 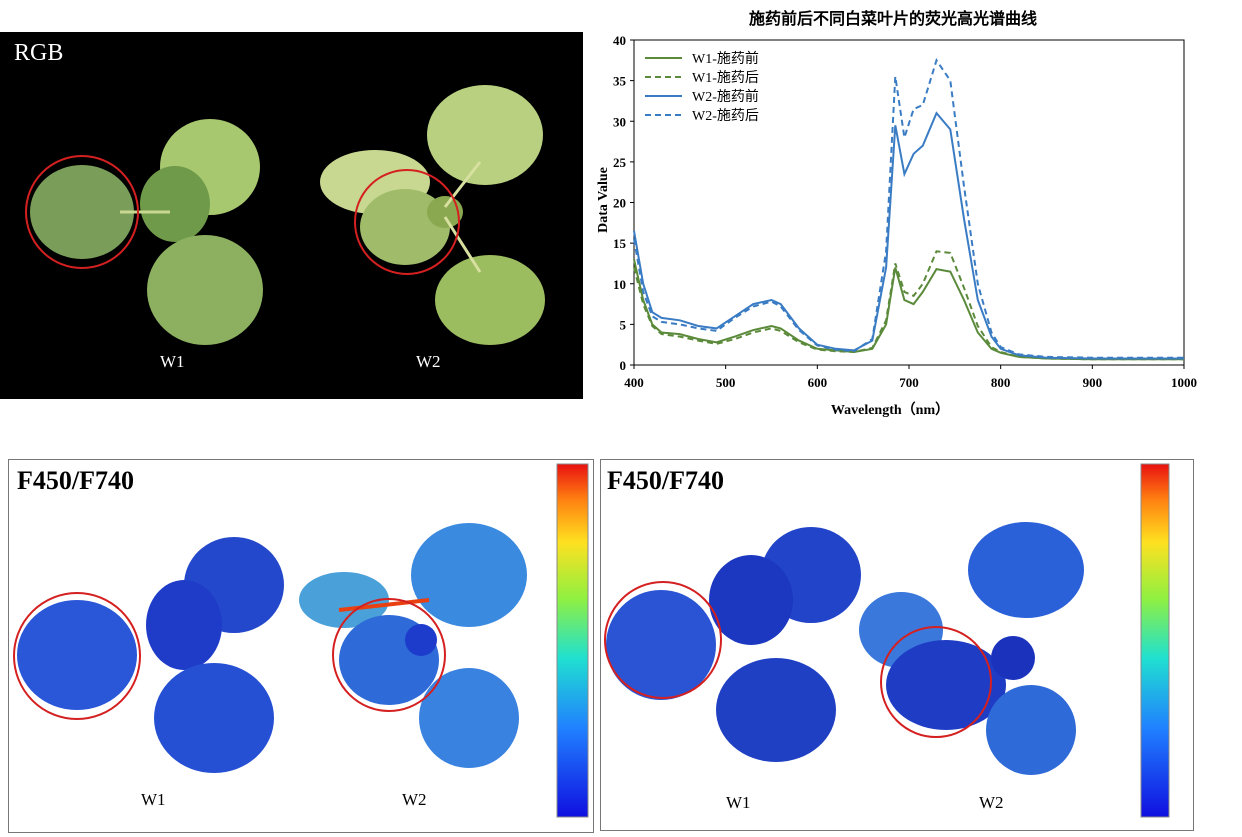 What do you see at coordinates (39, 53) in the screenshot?
I see `rgb-panel-title: RGB` at bounding box center [39, 53].